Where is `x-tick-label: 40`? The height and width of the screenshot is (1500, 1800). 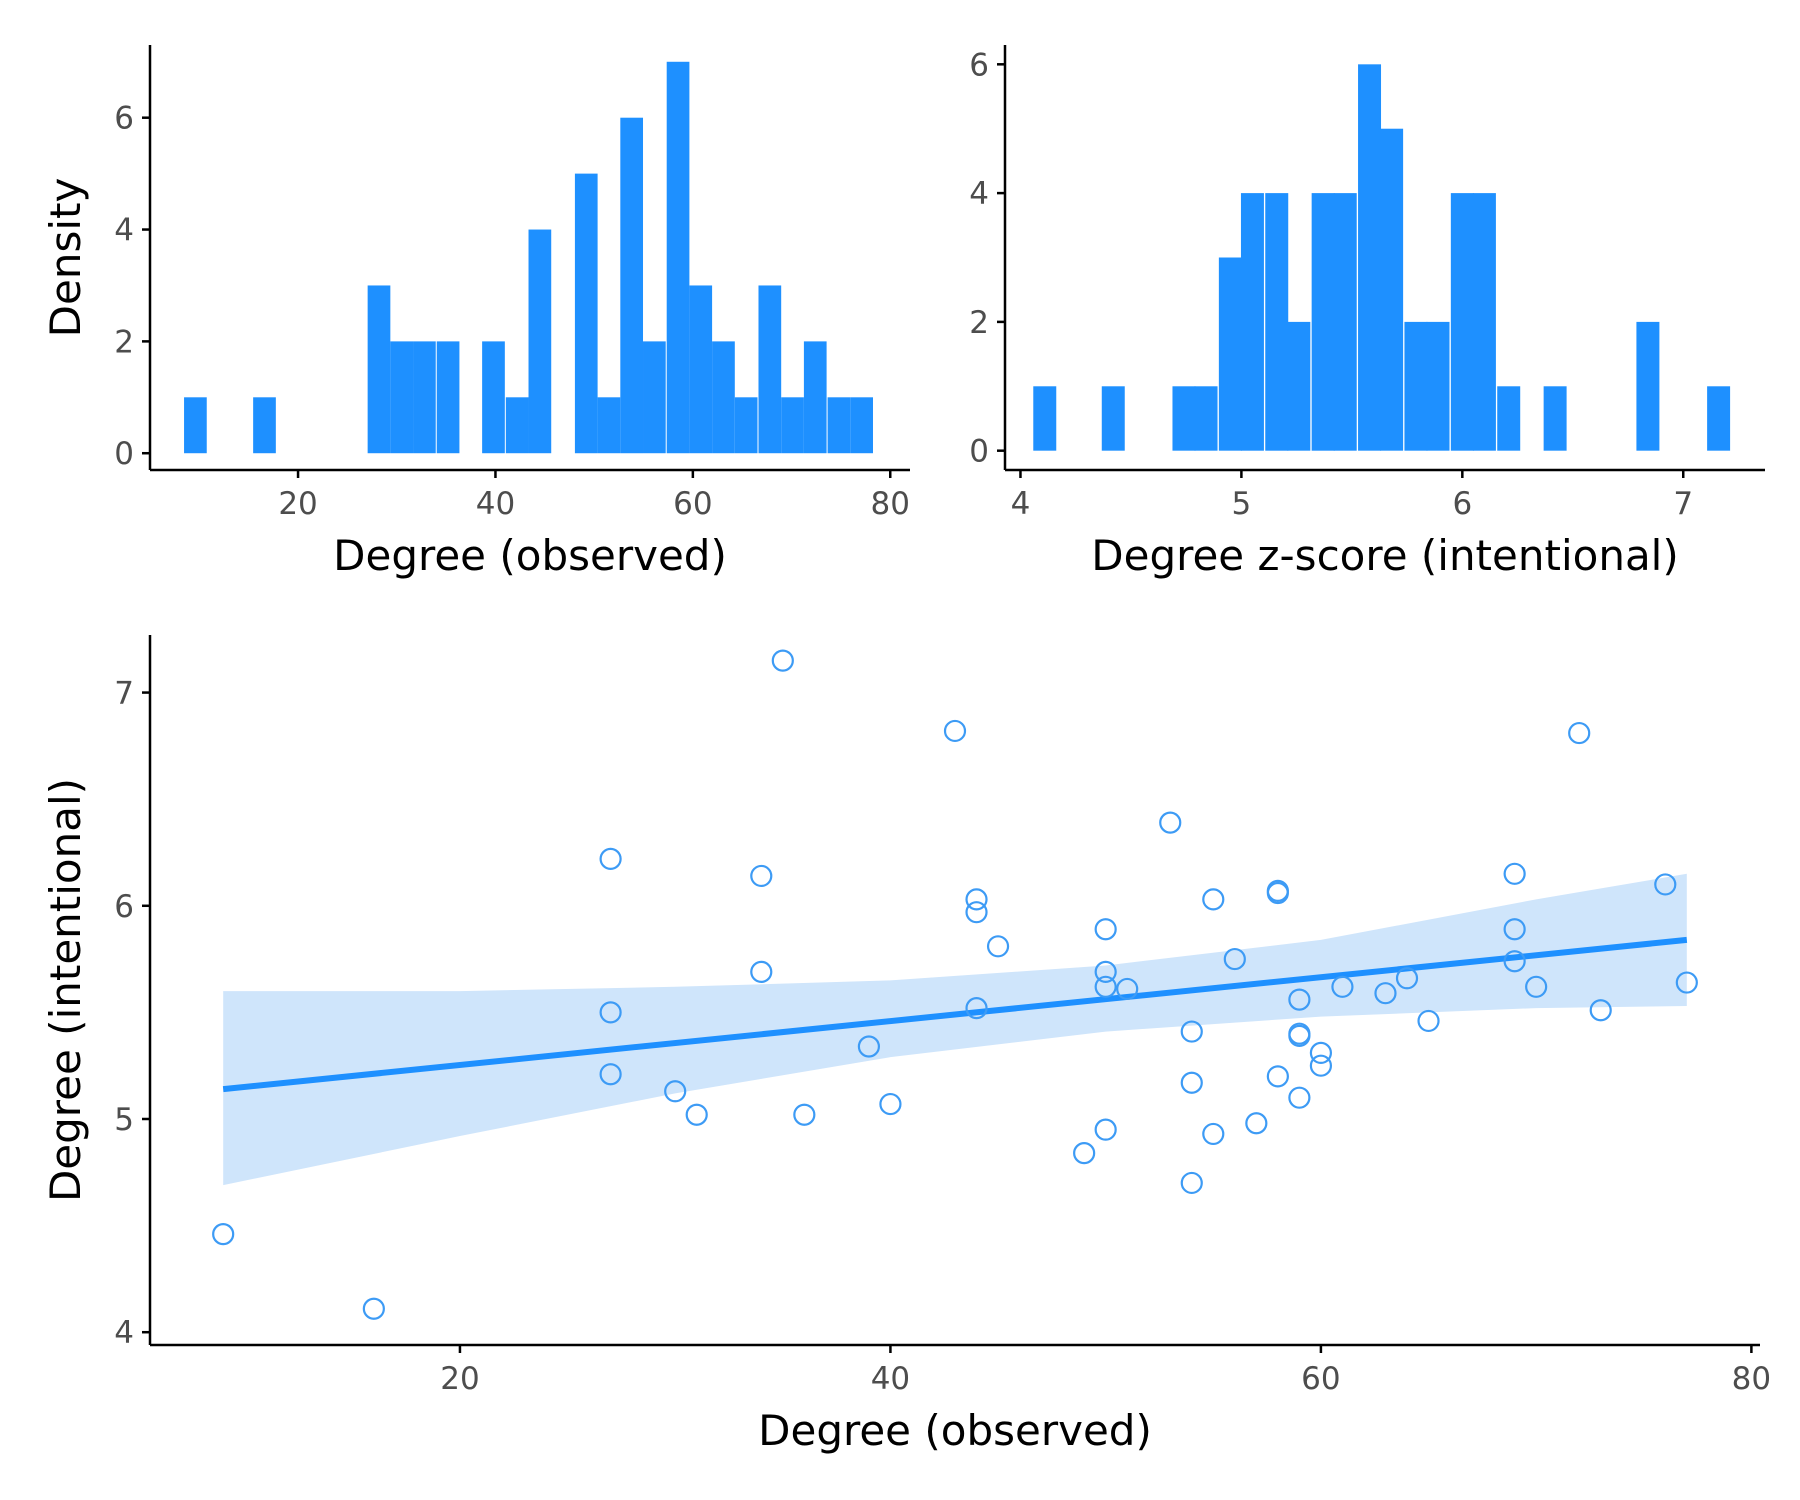 x-tick-label: 40 is located at coordinates (495, 504).